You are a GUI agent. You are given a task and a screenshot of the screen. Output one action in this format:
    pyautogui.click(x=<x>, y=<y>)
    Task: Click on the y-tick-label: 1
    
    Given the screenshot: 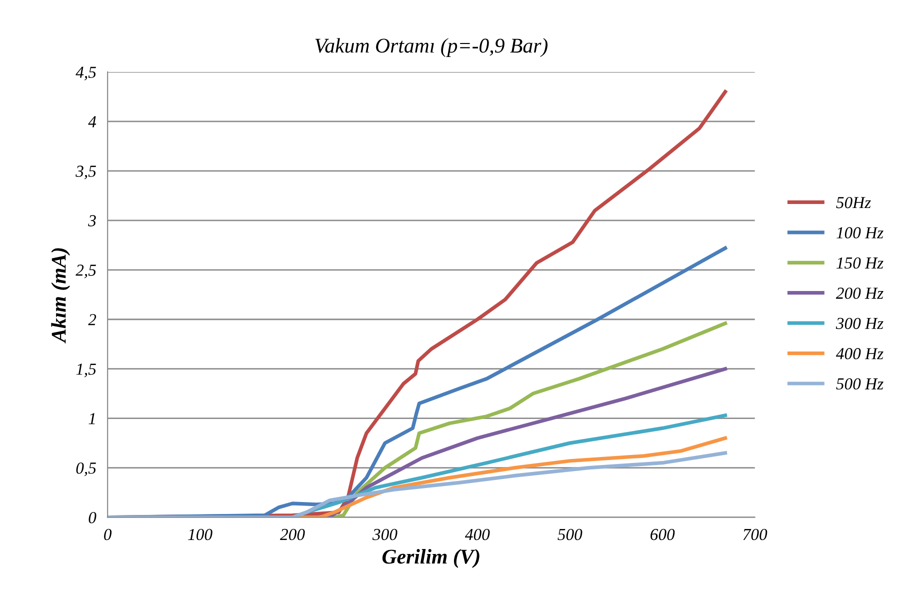 What is the action you would take?
    pyautogui.click(x=91, y=418)
    